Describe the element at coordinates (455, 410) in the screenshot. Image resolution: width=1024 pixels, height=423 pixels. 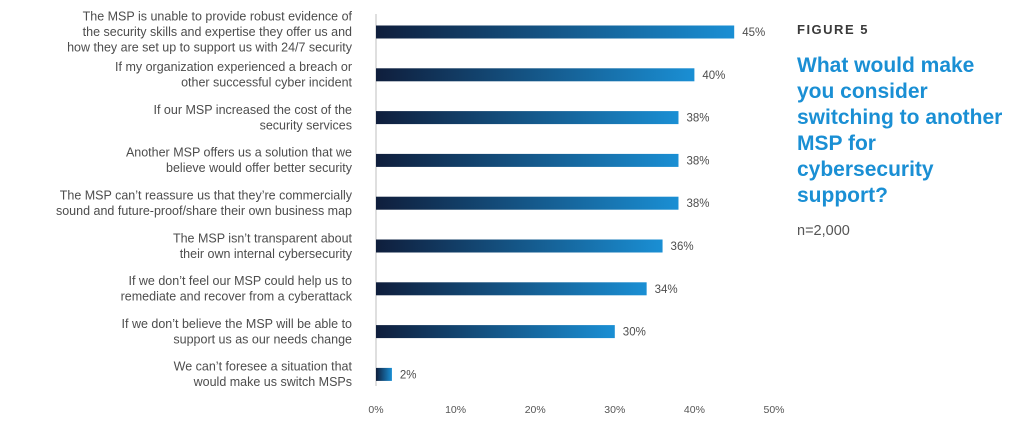
I see `x-tick-label: 10%` at that location.